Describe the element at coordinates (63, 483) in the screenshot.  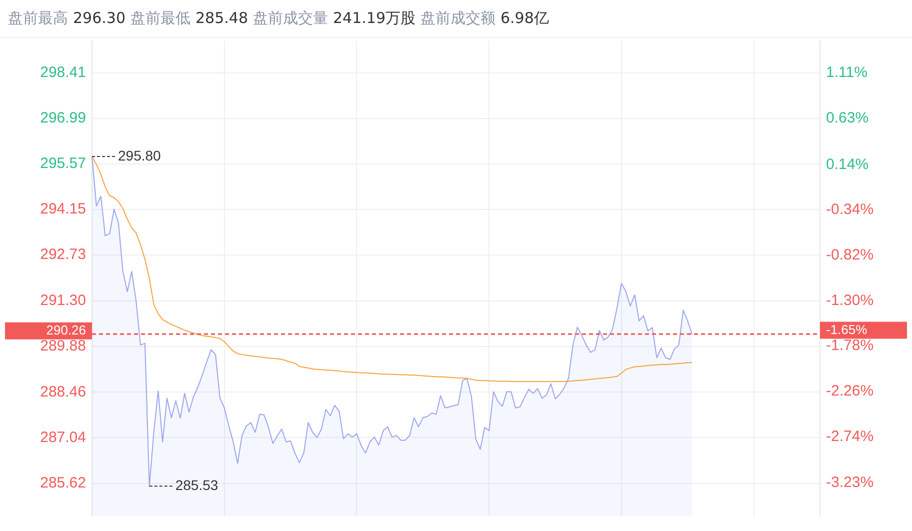
I see `y-tick-label: 285.62` at that location.